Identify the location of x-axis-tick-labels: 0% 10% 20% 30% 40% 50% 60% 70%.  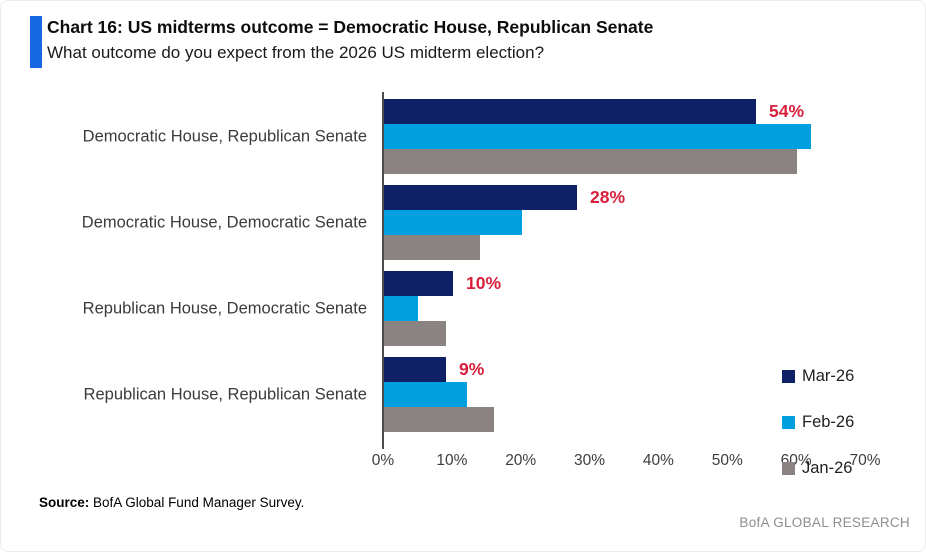
(627, 460).